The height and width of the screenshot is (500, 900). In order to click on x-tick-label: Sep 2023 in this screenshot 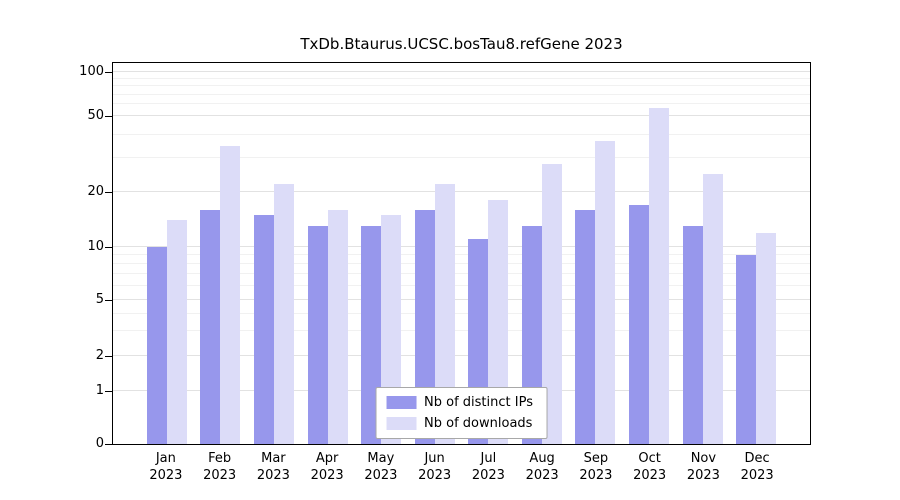, I will do `click(596, 467)`.